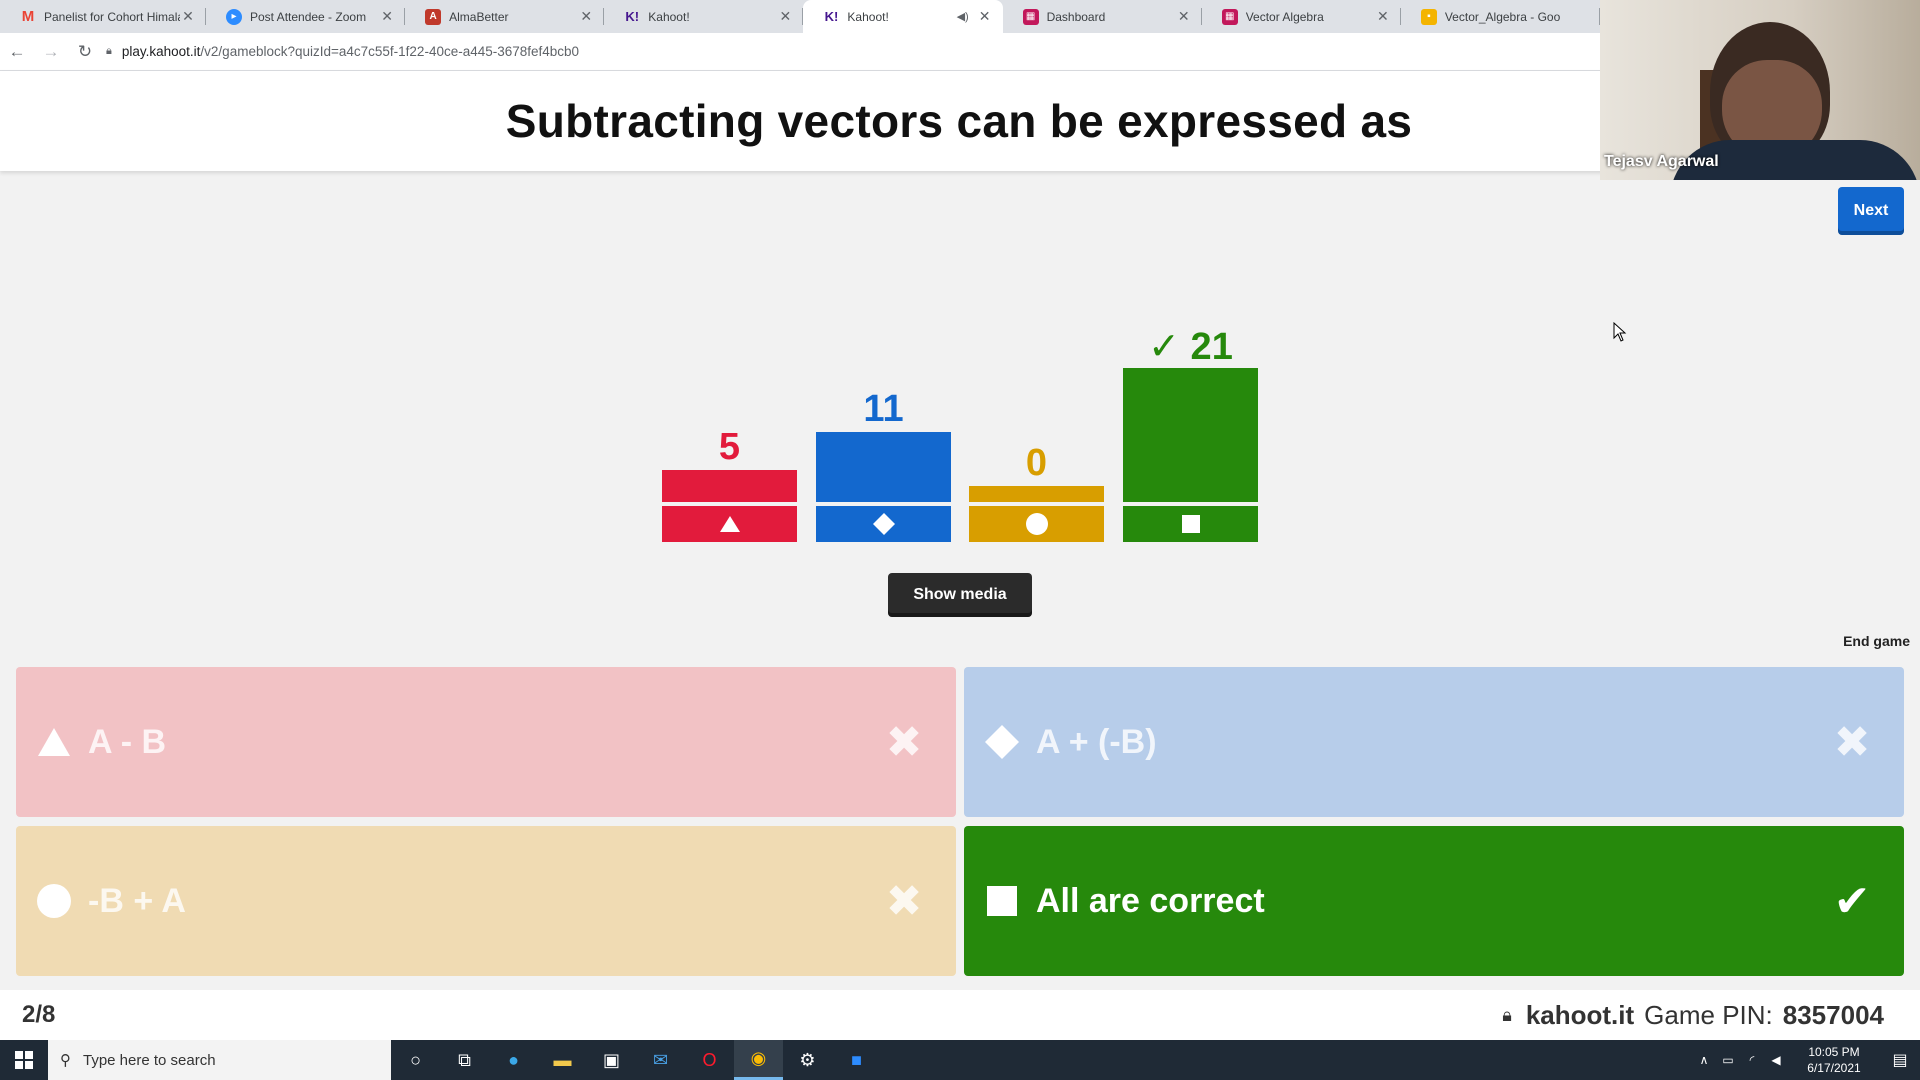 The height and width of the screenshot is (1080, 1920). What do you see at coordinates (1190, 347) in the screenshot?
I see `chart-bar-value: ✓ 21` at bounding box center [1190, 347].